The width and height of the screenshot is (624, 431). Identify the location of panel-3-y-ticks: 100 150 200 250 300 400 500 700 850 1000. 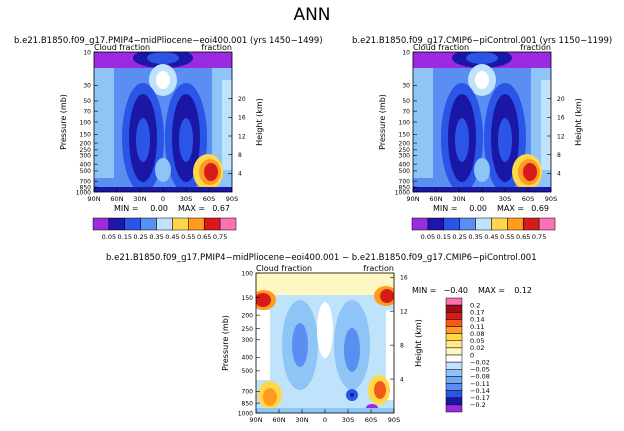
(249, 343).